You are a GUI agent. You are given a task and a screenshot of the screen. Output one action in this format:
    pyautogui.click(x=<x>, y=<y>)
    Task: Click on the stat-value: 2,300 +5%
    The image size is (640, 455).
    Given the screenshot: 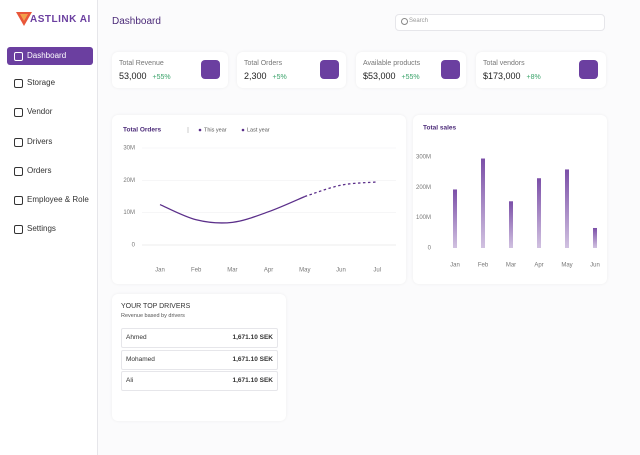 What is the action you would take?
    pyautogui.click(x=265, y=76)
    